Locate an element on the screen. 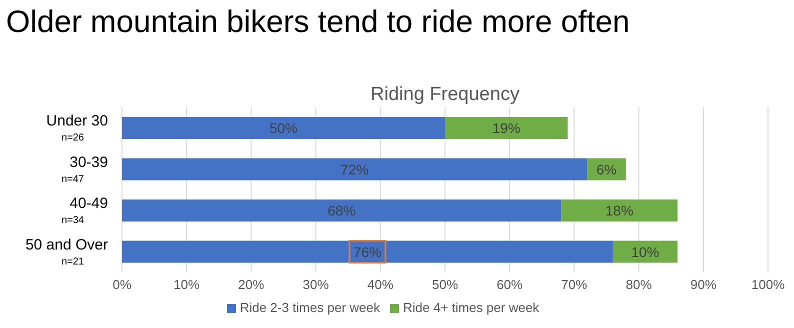 This screenshot has width=794, height=328. data-label: 10% is located at coordinates (645, 252).